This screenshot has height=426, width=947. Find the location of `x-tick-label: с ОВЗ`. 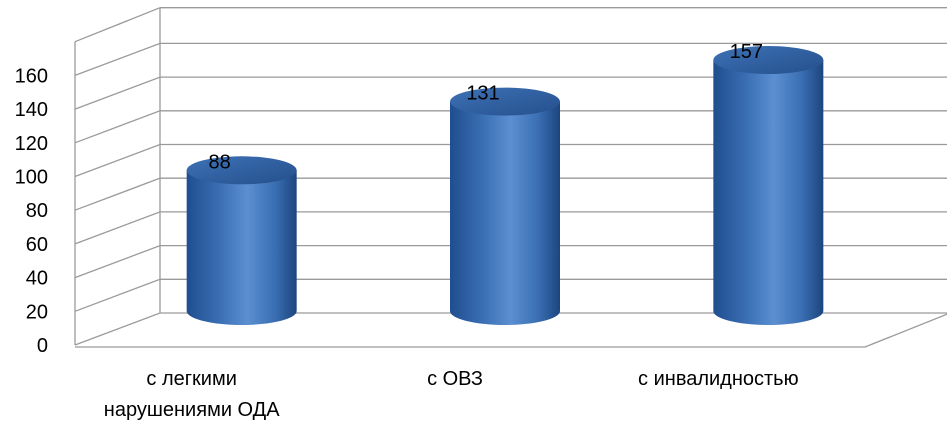

x-tick-label: с ОВЗ is located at coordinates (455, 379).